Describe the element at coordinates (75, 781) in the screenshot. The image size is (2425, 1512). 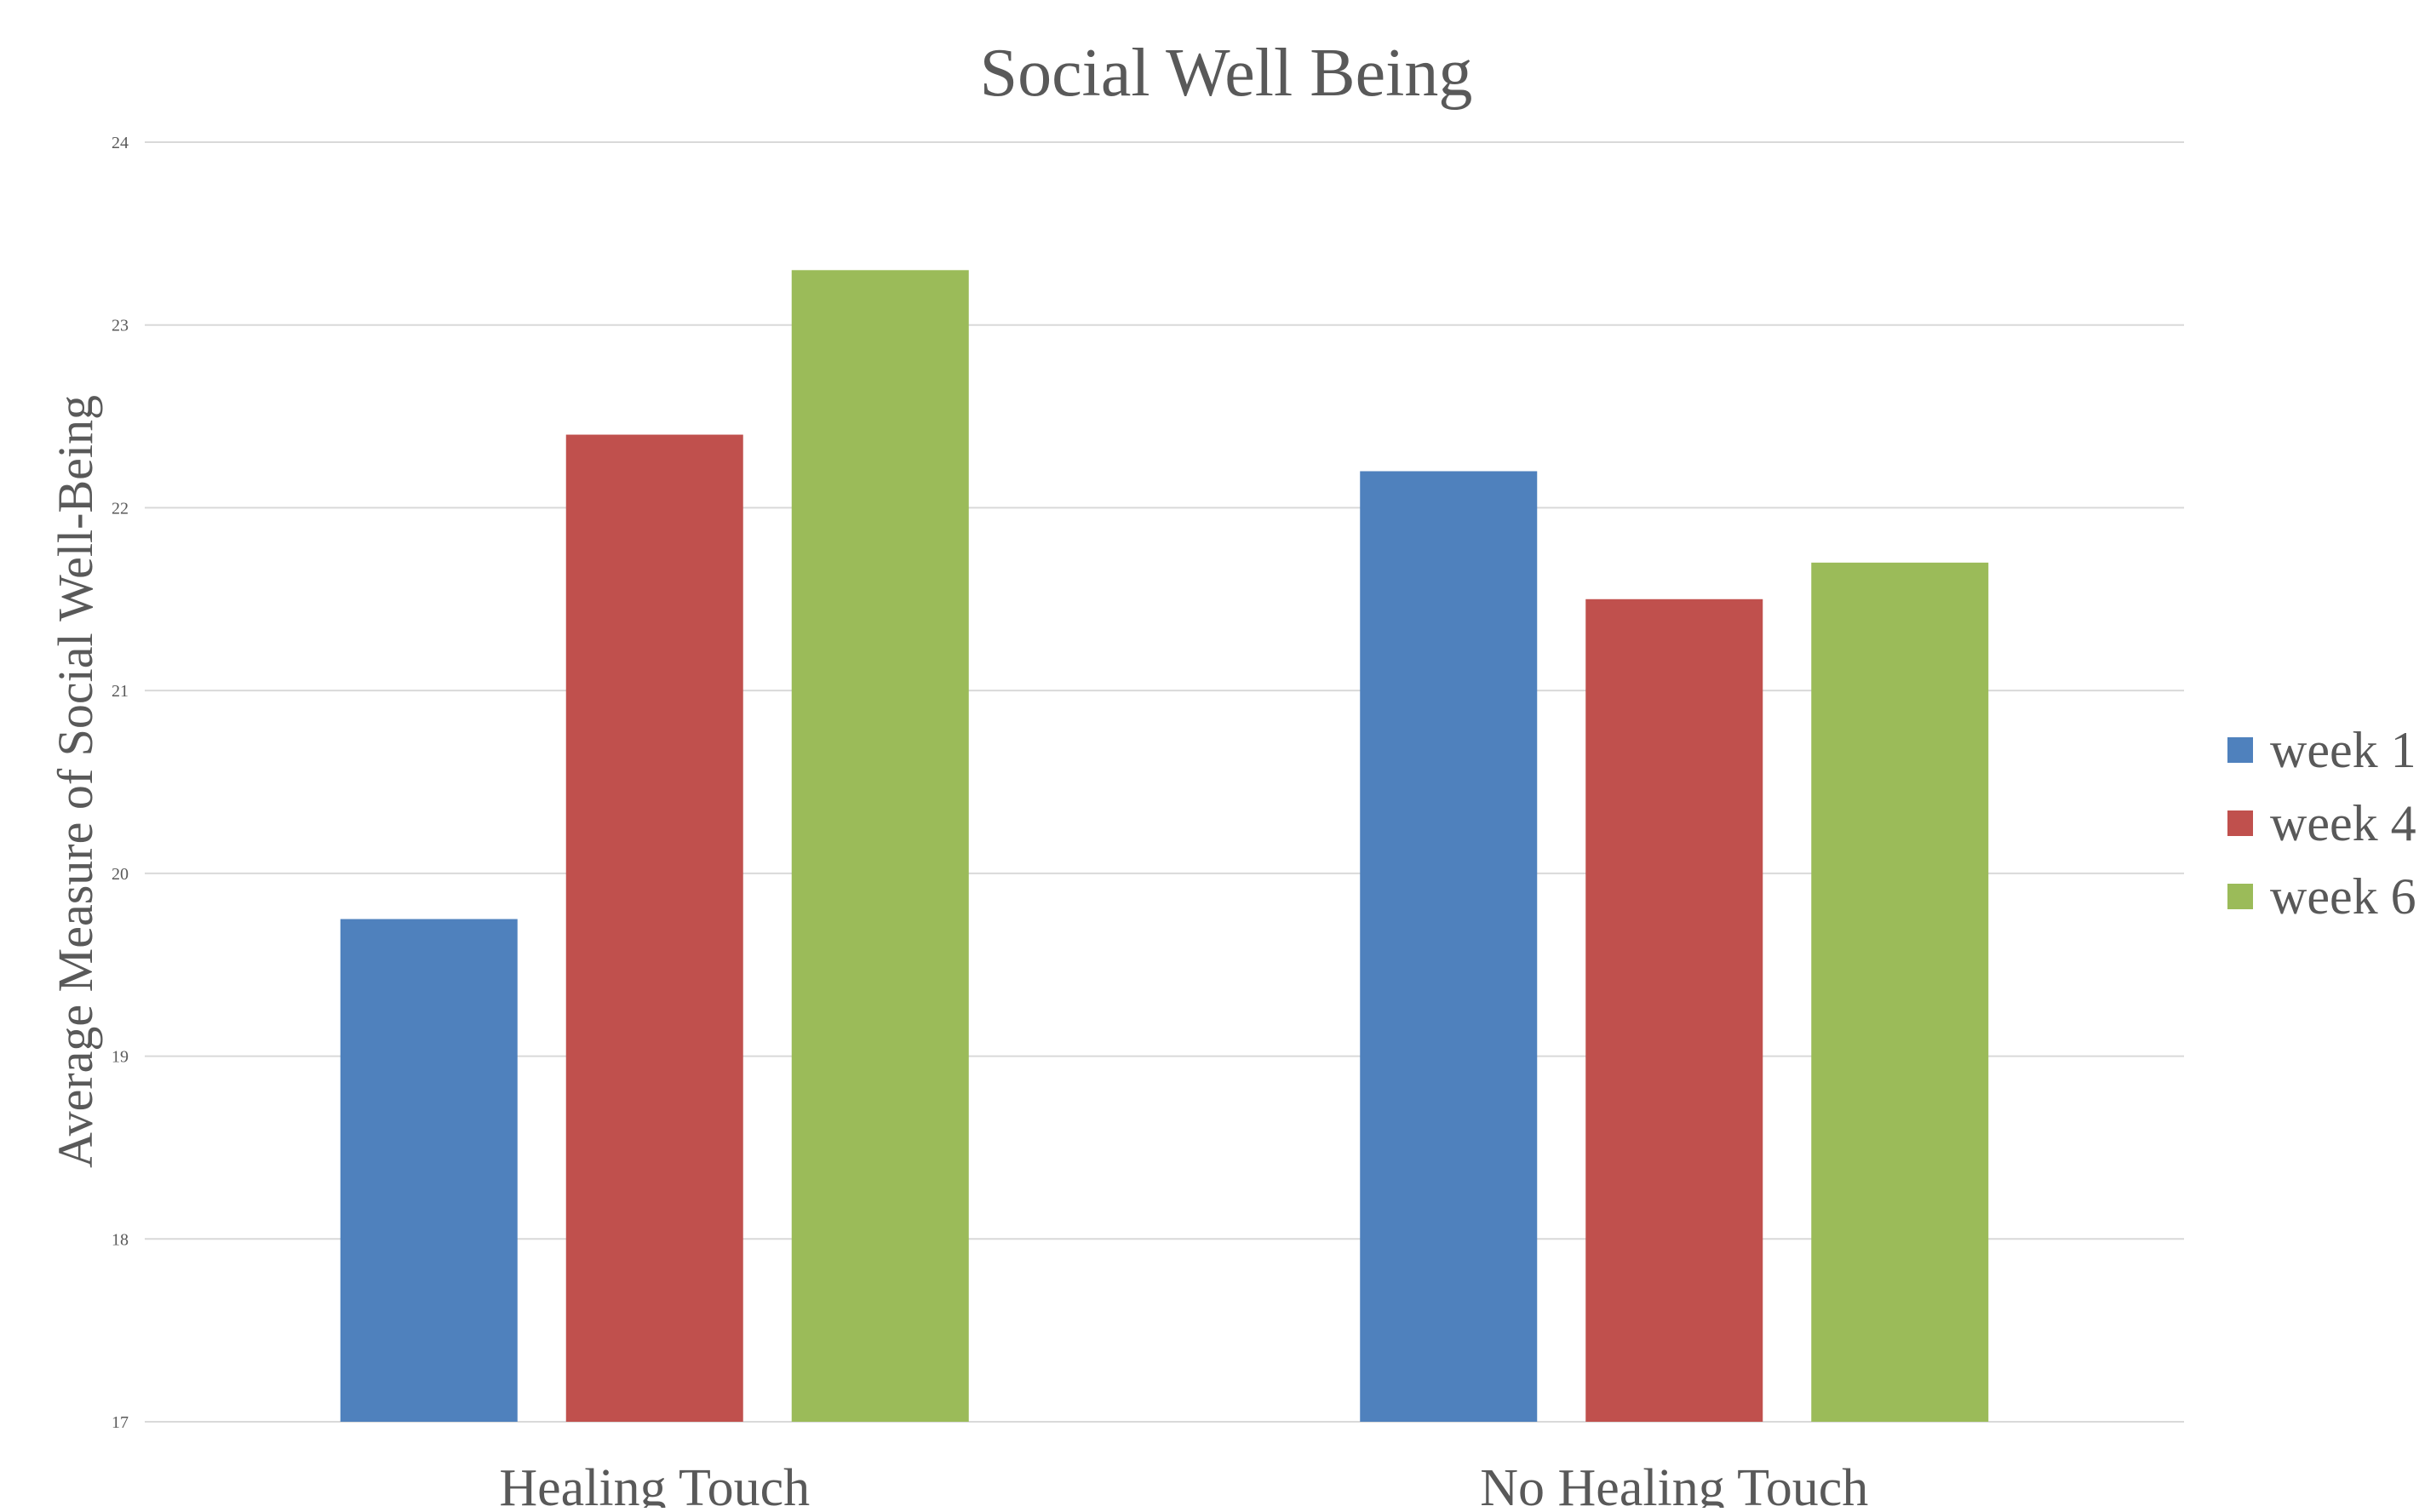
I see `y-axis-label: Average Measure of Social Well-Being` at that location.